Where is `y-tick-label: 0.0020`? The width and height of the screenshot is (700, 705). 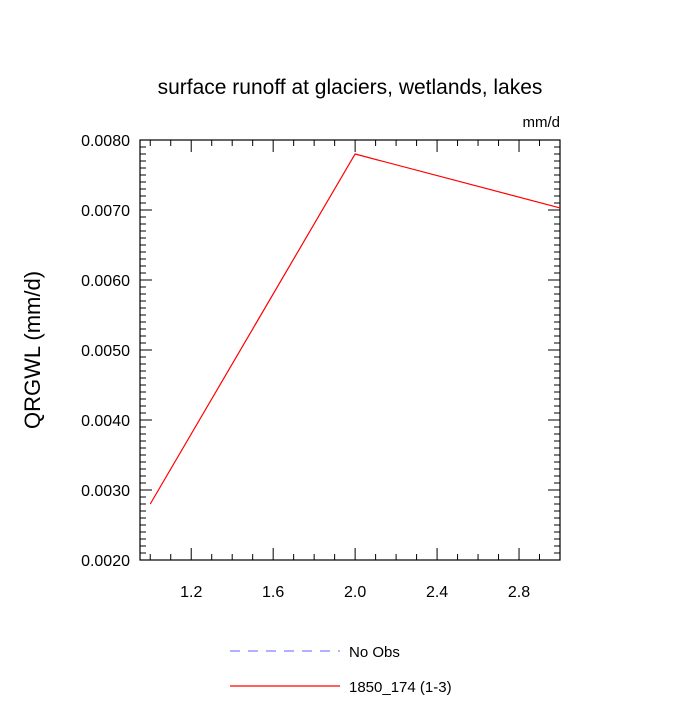
y-tick-label: 0.0020 is located at coordinates (105, 561).